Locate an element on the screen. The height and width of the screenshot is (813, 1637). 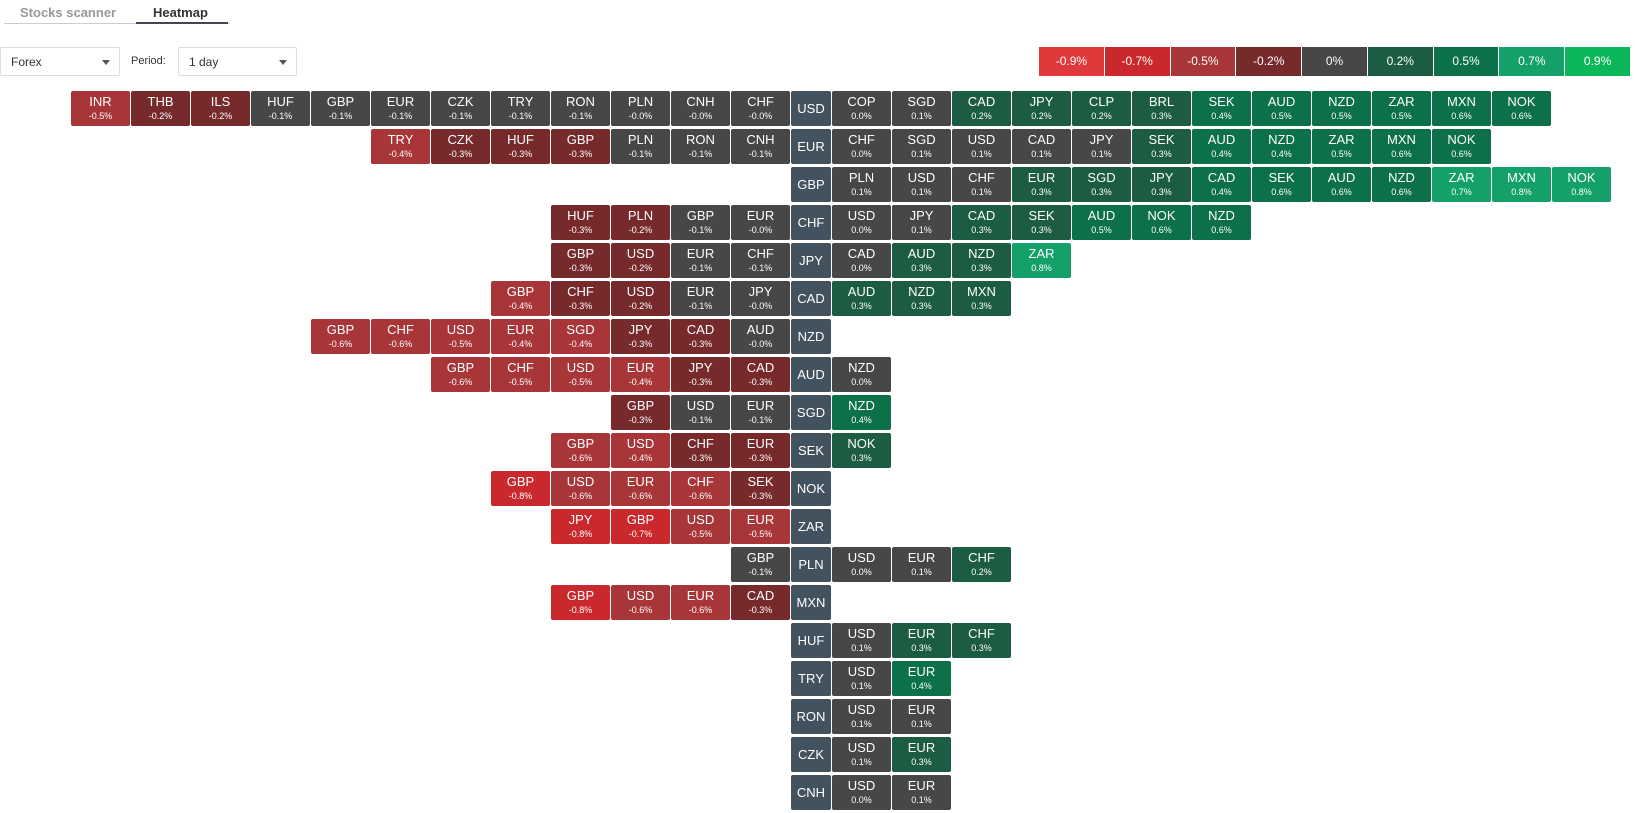
pair-cell: ILS -0.2% is located at coordinates (220, 108).